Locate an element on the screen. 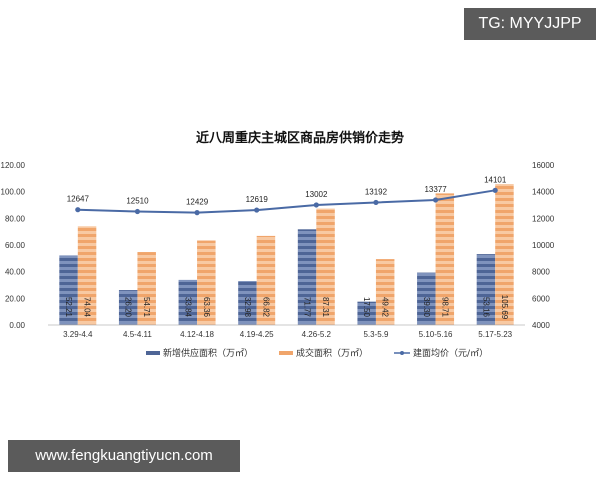 The height and width of the screenshot is (480, 600). sales-bar-label: 63.36 is located at coordinates (206, 307).